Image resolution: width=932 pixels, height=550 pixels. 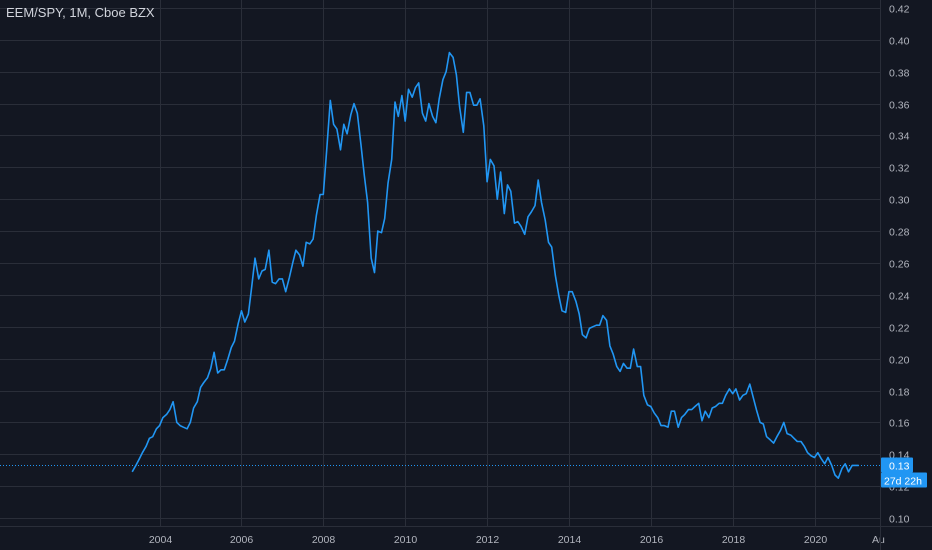 What do you see at coordinates (899, 520) in the screenshot?
I see `y-tick-label: 0.10` at bounding box center [899, 520].